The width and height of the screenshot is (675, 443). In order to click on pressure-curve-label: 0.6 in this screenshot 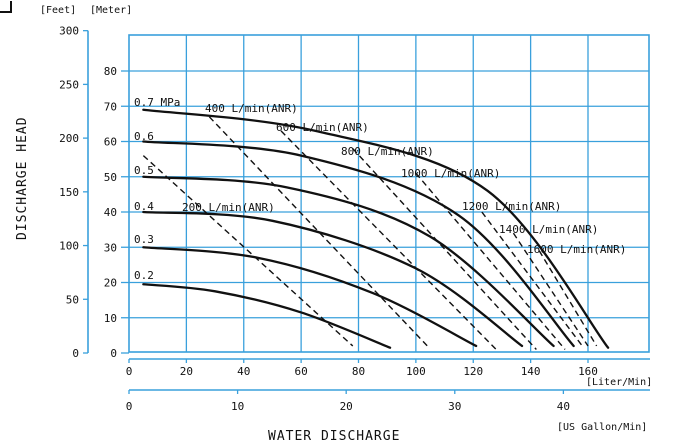, I will do `click(144, 136)`.